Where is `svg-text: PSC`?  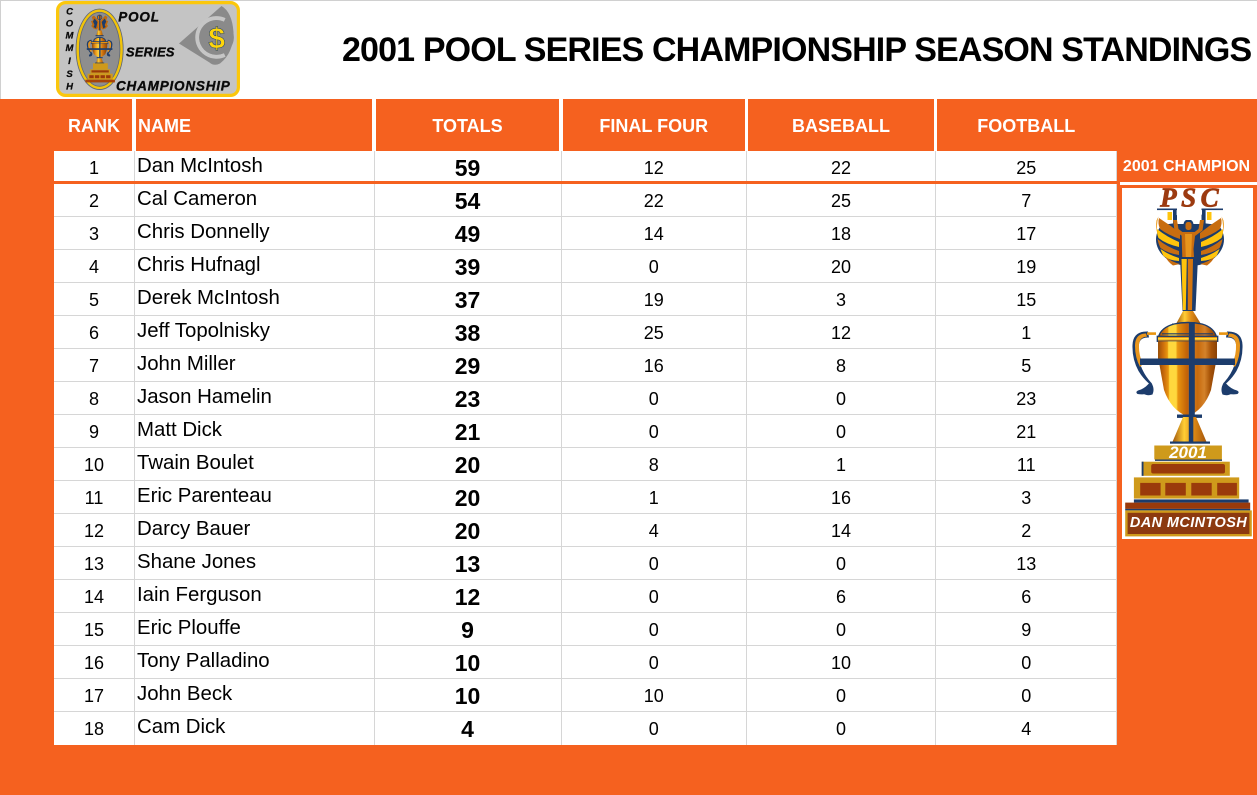 svg-text: PSC is located at coordinates (1191, 200).